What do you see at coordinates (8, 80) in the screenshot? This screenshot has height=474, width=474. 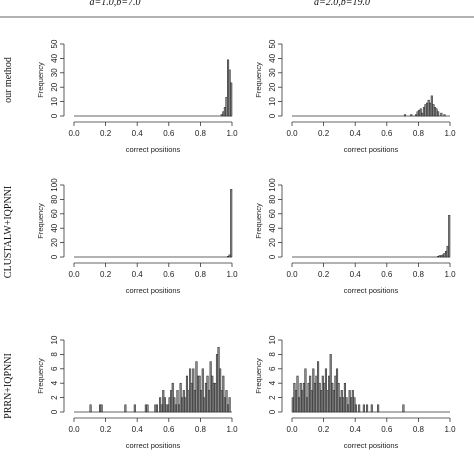 I see `row-label-our-method: our method` at bounding box center [8, 80].